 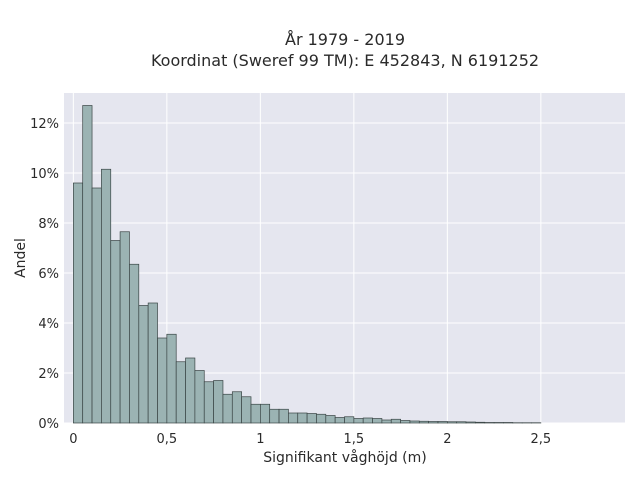 What do you see at coordinates (44, 124) in the screenshot?
I see `y-tick-label: 12%` at bounding box center [44, 124].